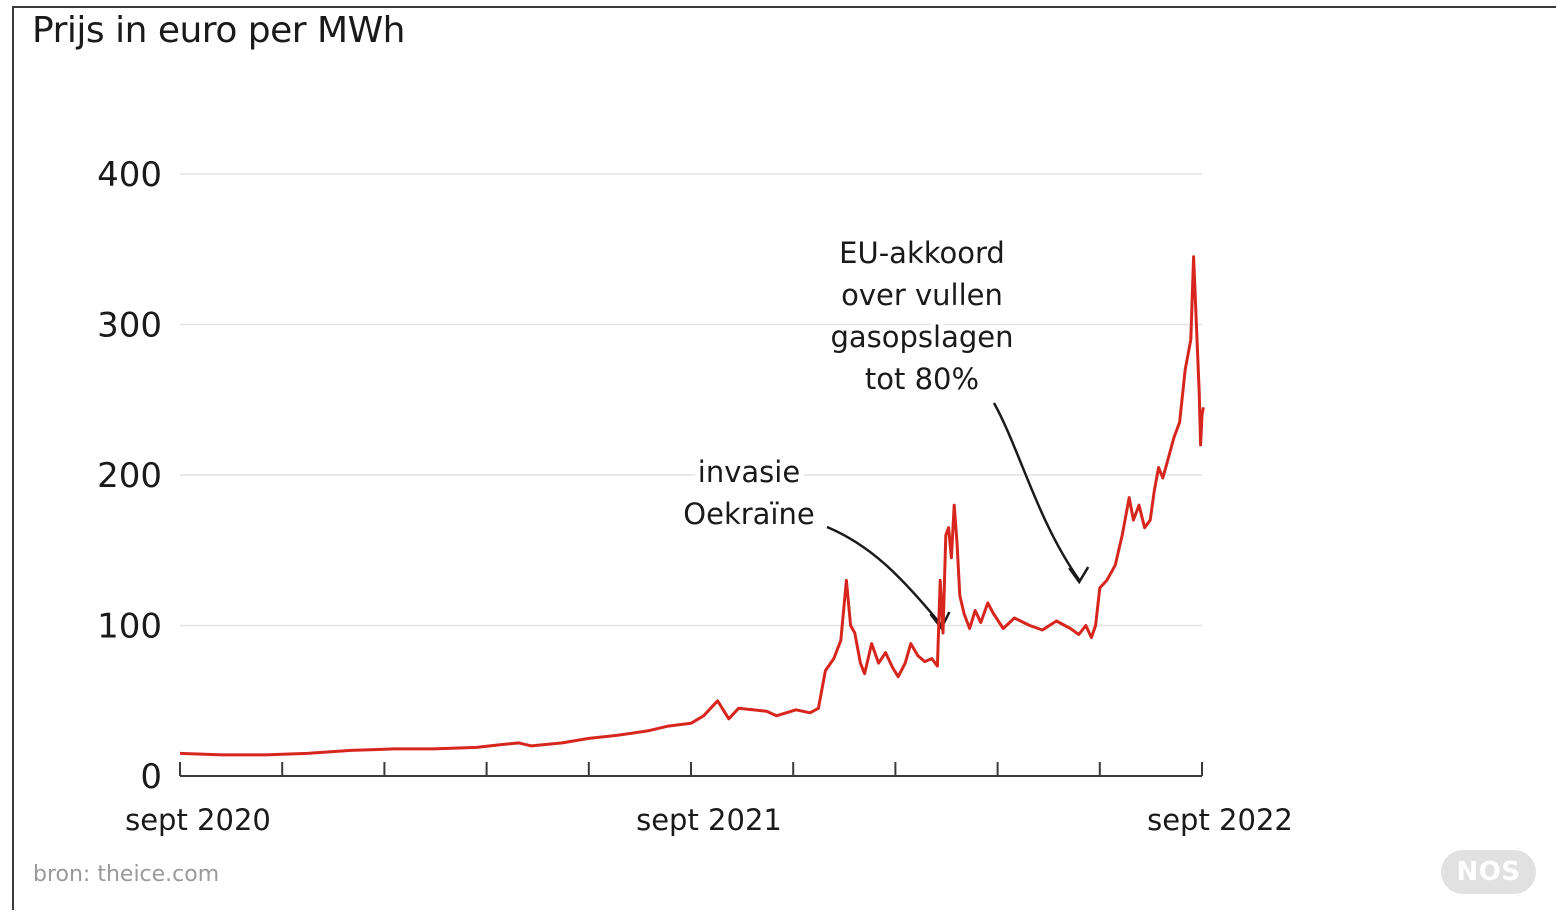 The width and height of the screenshot is (1557, 916). What do you see at coordinates (748, 514) in the screenshot?
I see `annotation-invasie-line: Oekraïne` at bounding box center [748, 514].